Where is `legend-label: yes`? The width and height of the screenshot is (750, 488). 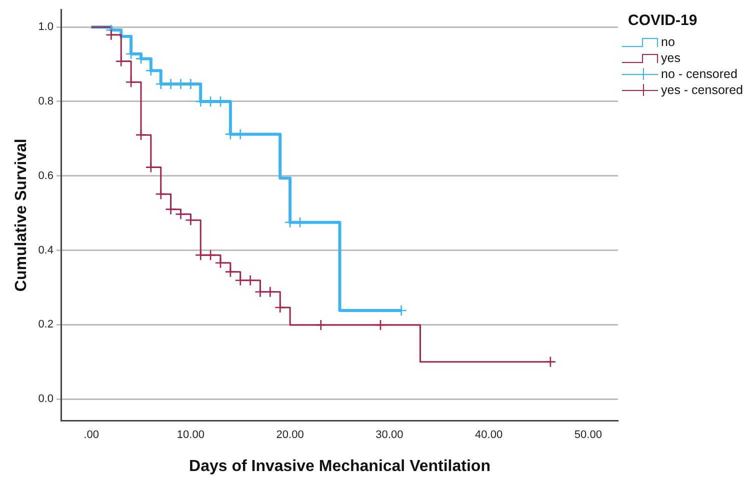
legend-label: yes is located at coordinates (670, 58).